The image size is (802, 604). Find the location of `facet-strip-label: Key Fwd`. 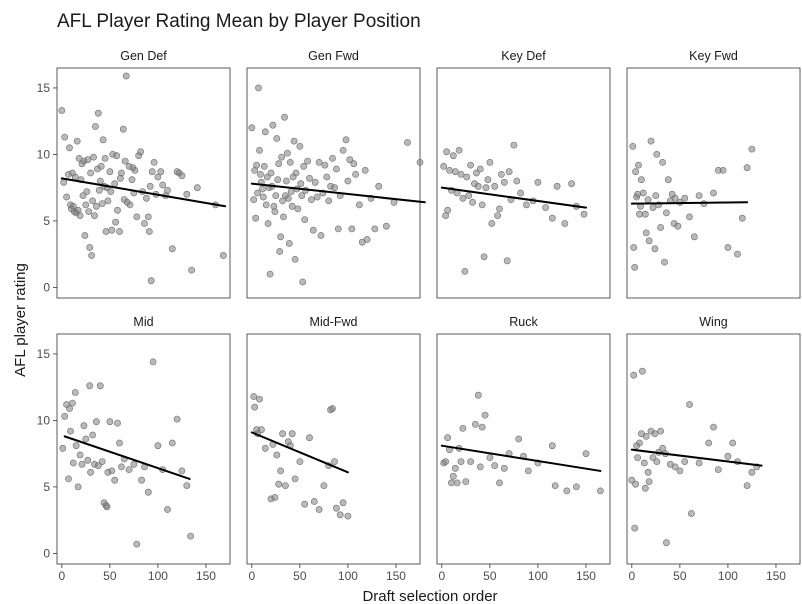

facet-strip-label: Key Fwd is located at coordinates (713, 56).